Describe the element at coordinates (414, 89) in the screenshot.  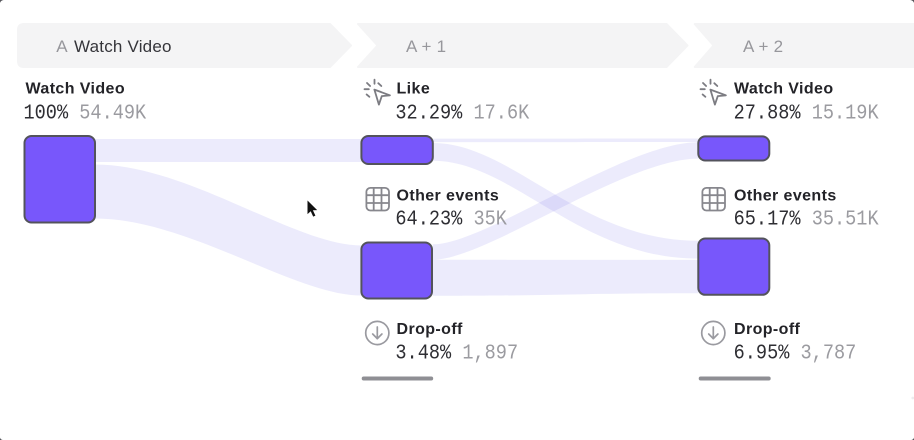
I see `svg-text: Like` at that location.